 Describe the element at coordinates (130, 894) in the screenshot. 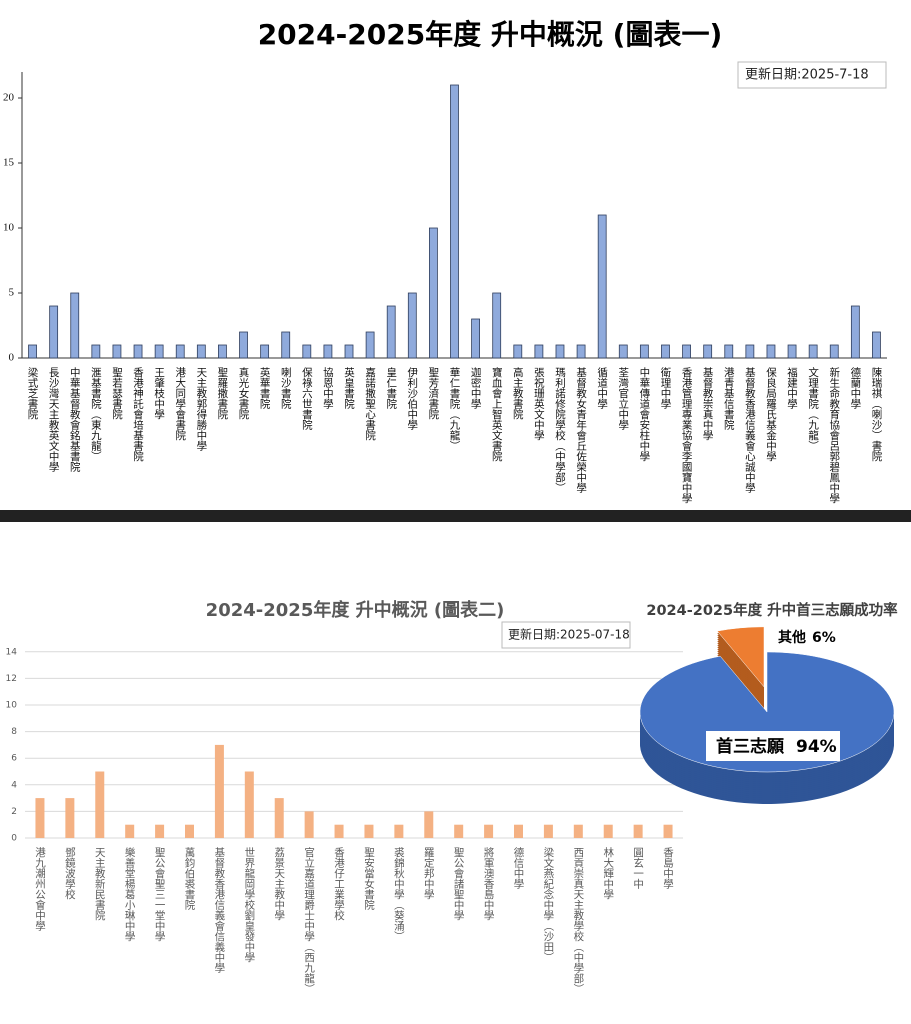

I see `x-tick-label: 樂善堂楊葛小琳中學` at that location.